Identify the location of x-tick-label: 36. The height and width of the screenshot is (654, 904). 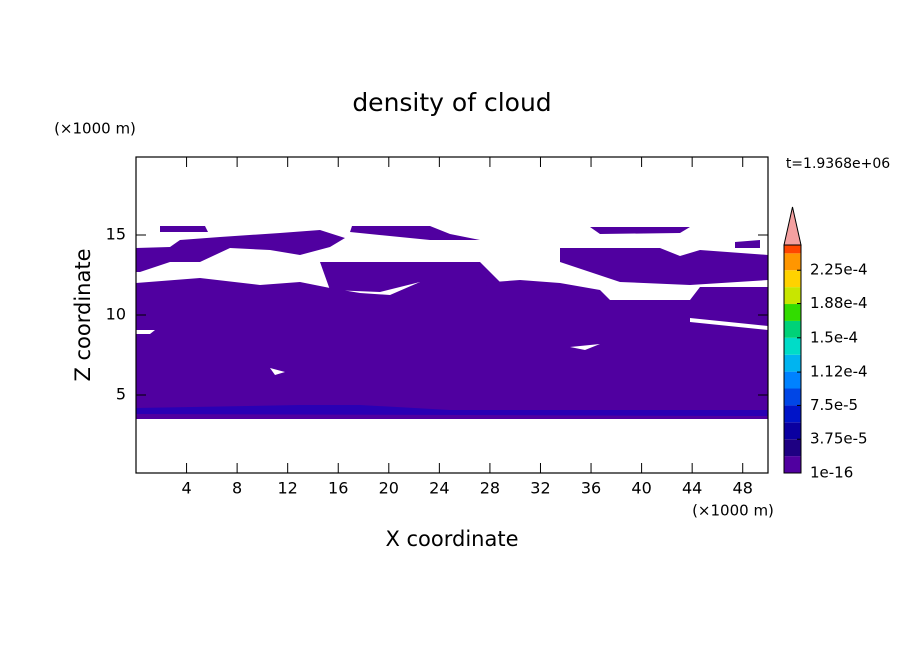
(591, 488).